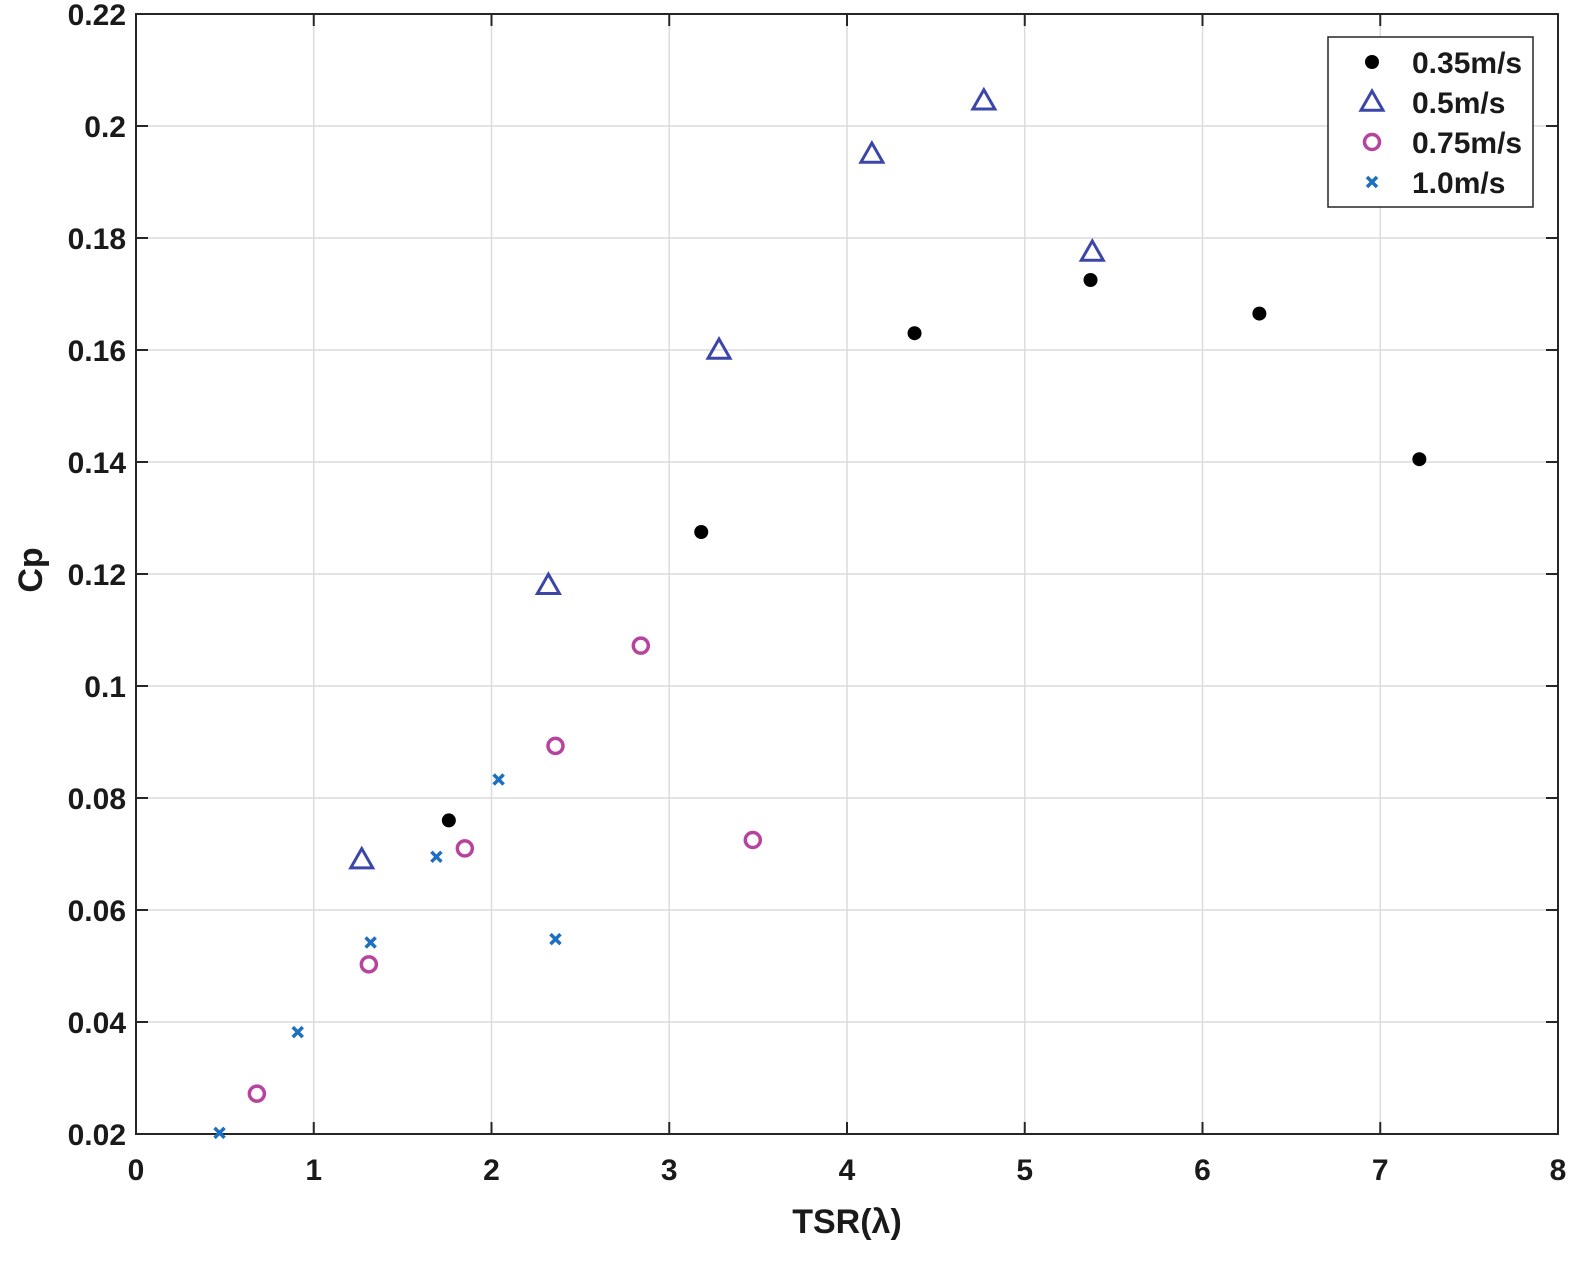  What do you see at coordinates (1558, 1170) in the screenshot?
I see `x-tick-label: 8` at bounding box center [1558, 1170].